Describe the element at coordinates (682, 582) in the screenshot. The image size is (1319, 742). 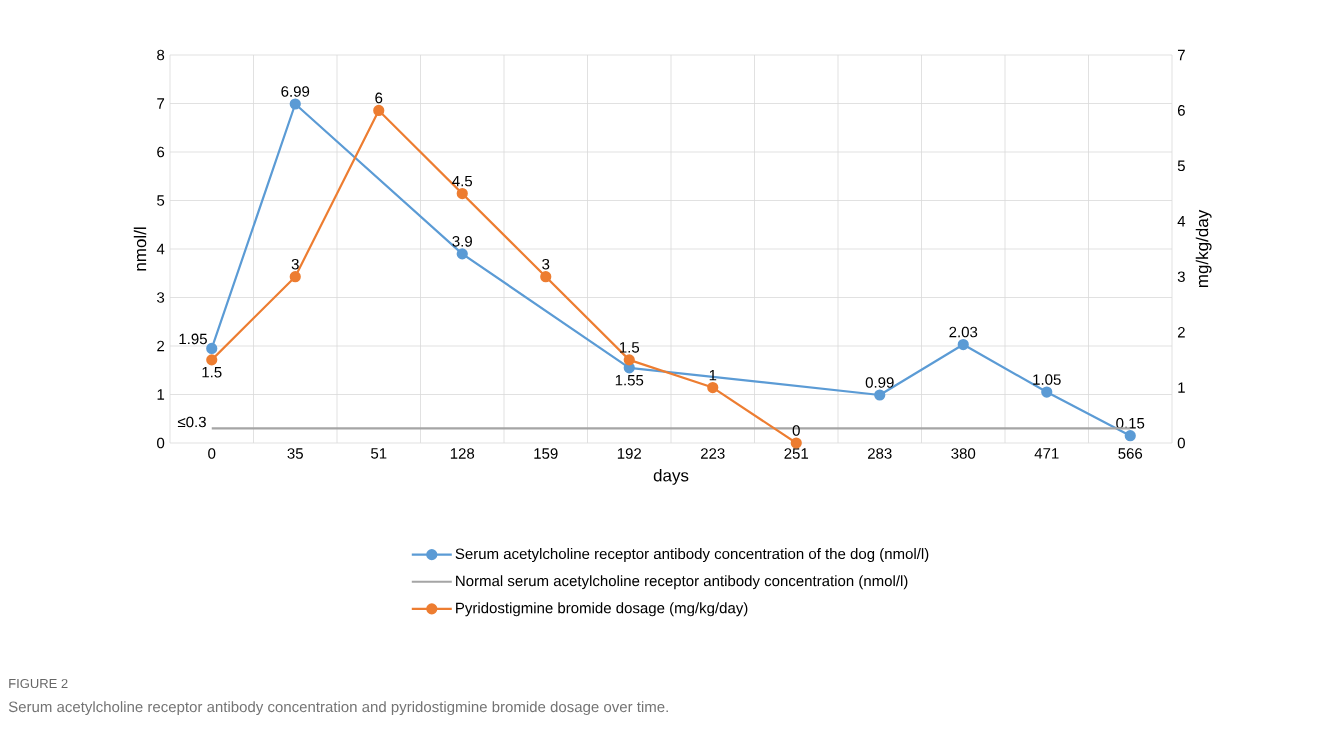
I see `legend-label: Normal serum acetylcholine receptor antibody concentration (nmol/l)` at that location.